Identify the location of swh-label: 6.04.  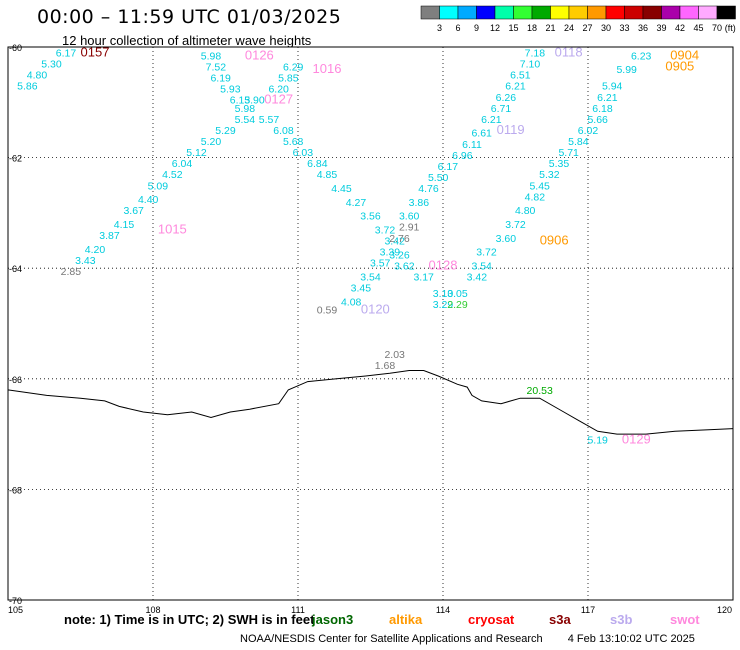
(182, 164).